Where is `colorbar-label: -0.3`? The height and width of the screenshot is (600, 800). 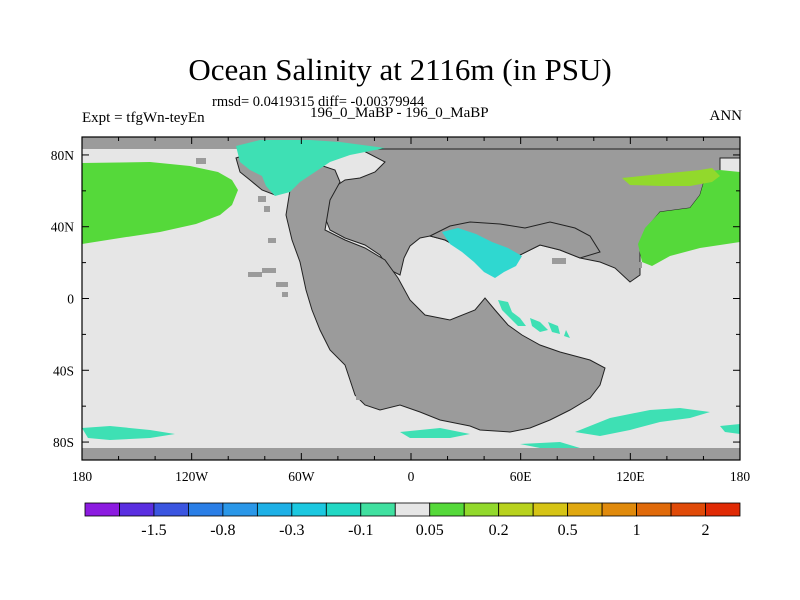 colorbar-label: -0.3 is located at coordinates (291, 530).